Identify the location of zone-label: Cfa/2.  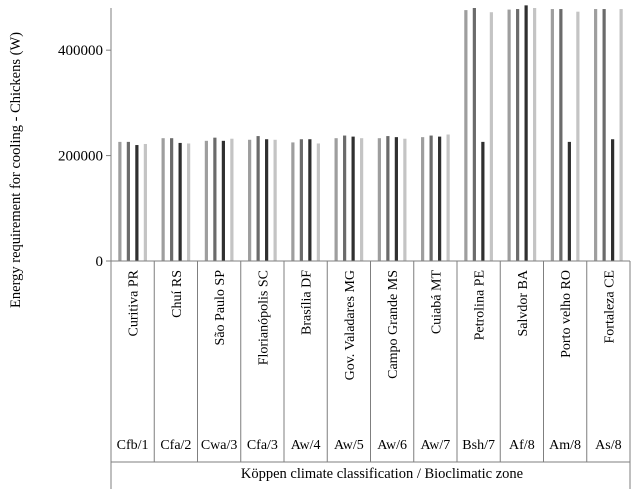
(175, 445).